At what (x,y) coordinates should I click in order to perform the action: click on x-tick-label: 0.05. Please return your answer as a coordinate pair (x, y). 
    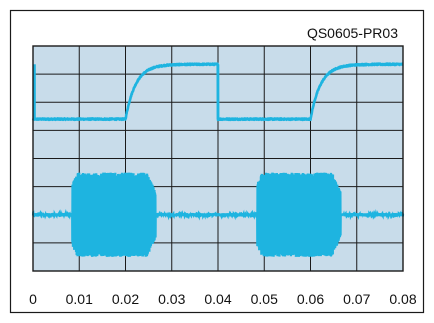
    Looking at the image, I should click on (264, 299).